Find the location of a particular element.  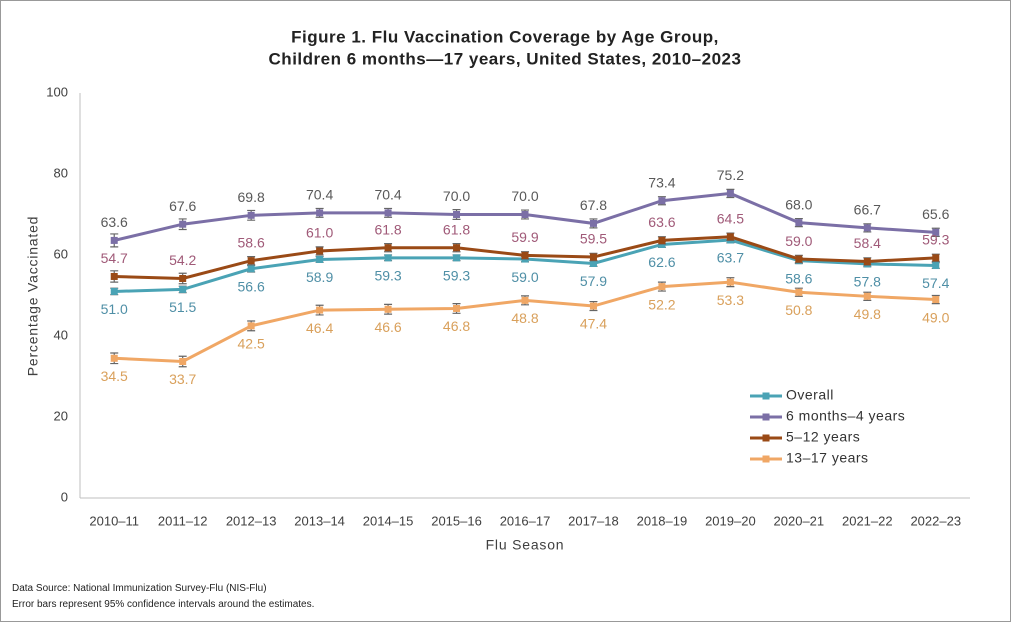

data-label: 61.8 is located at coordinates (387, 229).